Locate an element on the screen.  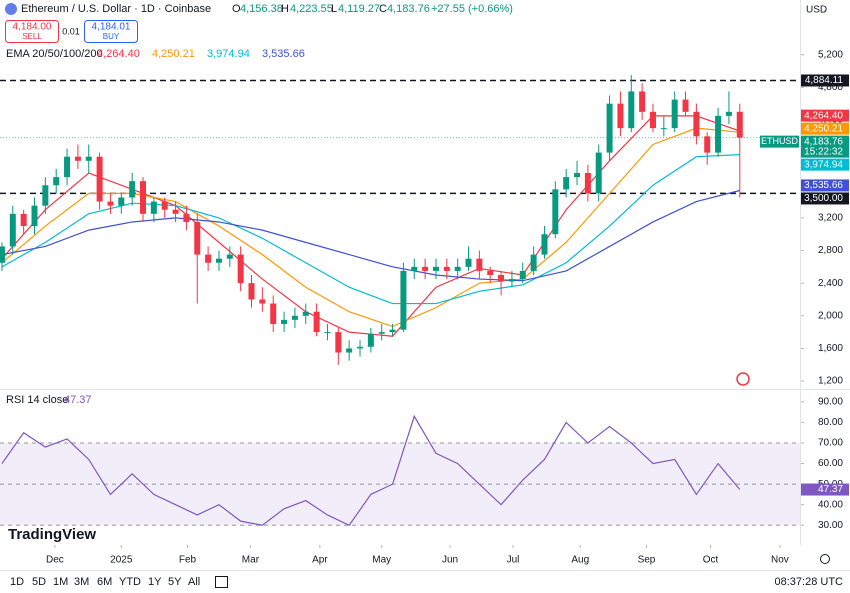
range-button: 1M is located at coordinates (60, 582).